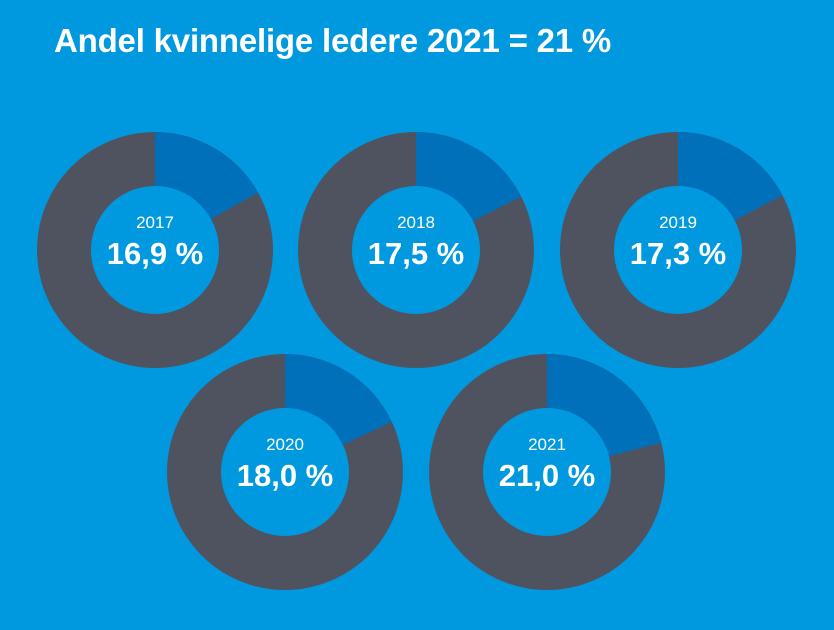 The height and width of the screenshot is (630, 834). I want to click on donut-2018: 2018 17,5 %, so click(416, 250).